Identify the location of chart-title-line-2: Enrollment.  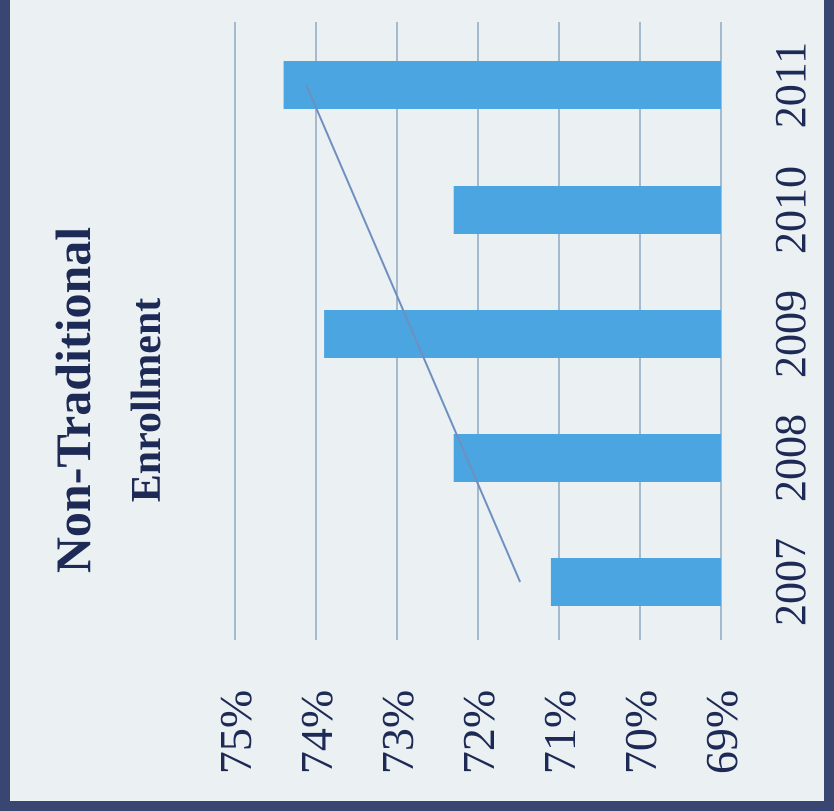
(147, 400).